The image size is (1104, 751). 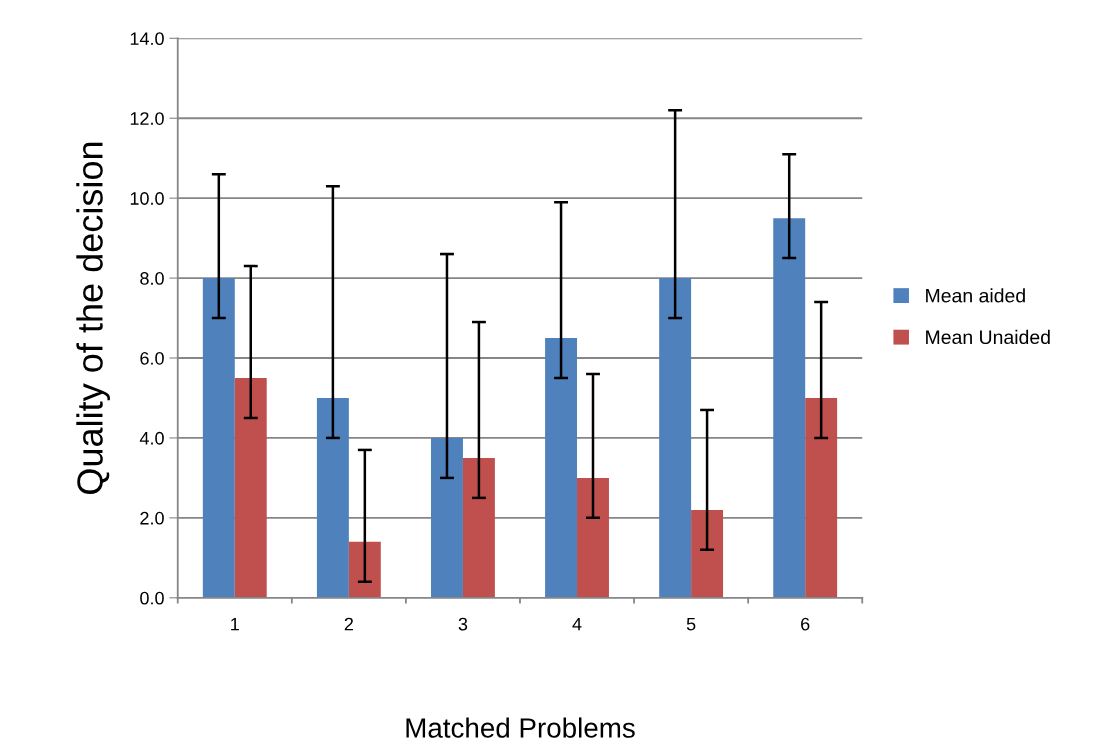 What do you see at coordinates (152, 358) in the screenshot?
I see `y-tick-label: 6.0` at bounding box center [152, 358].